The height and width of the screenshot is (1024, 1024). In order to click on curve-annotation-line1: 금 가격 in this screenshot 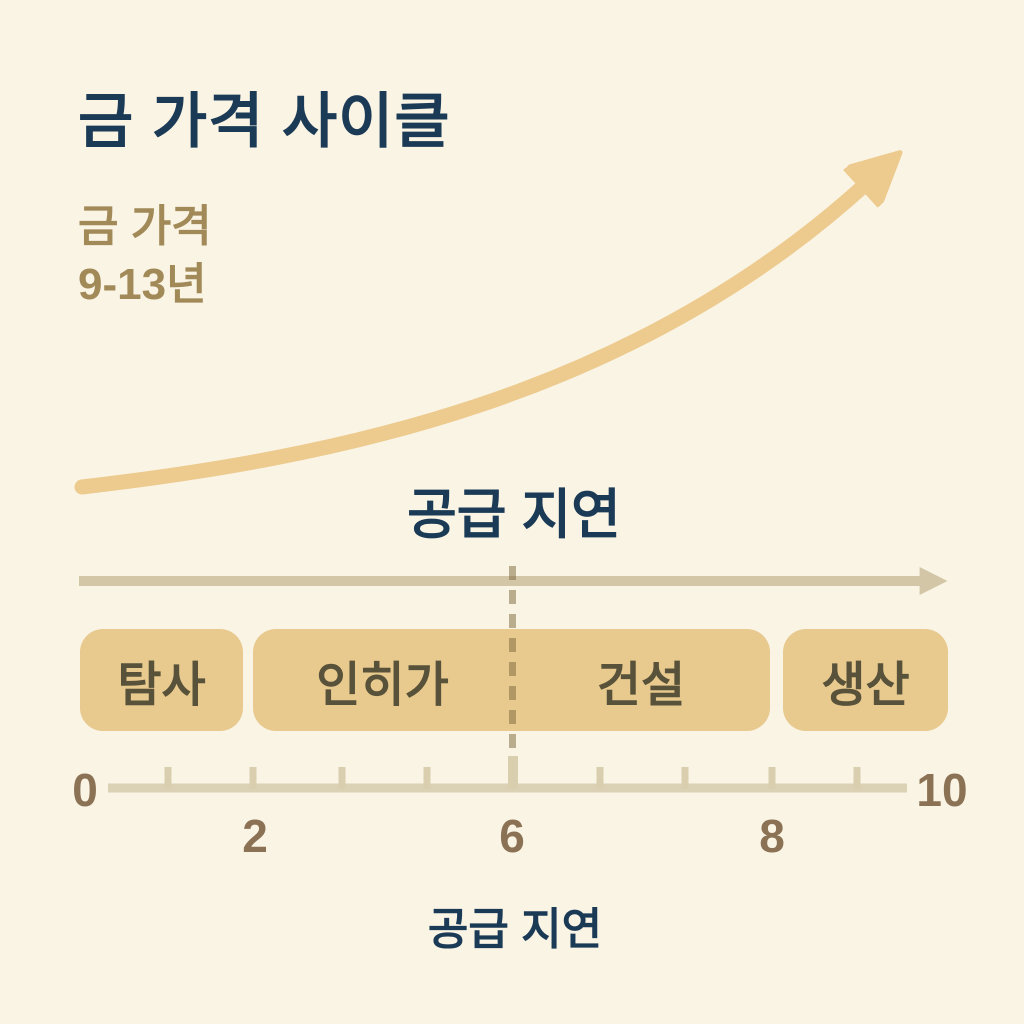, I will do `click(145, 226)`.